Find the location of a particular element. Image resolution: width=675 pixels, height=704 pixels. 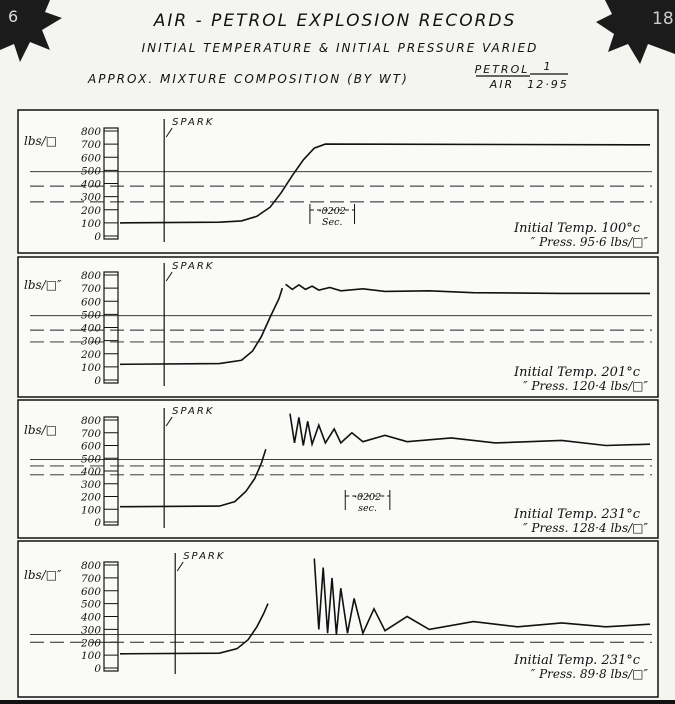

corner-number: 6 is located at coordinates (13, 16).